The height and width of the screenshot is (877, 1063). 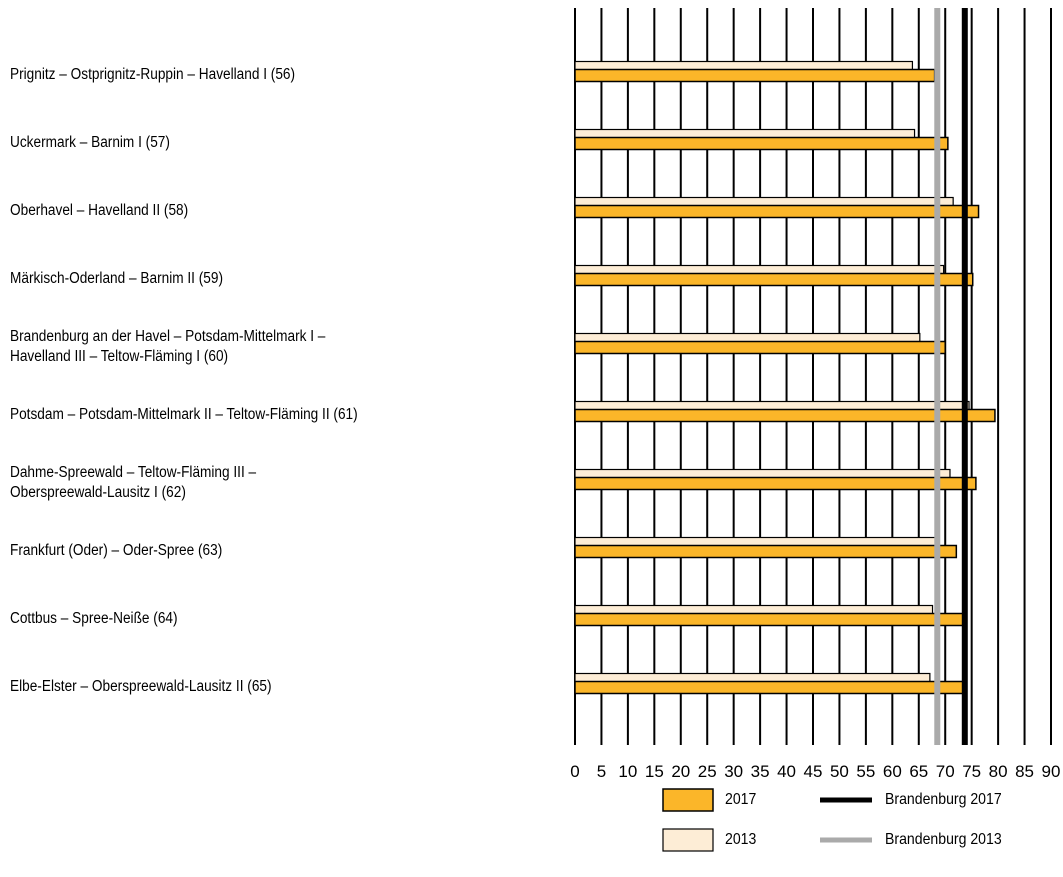 I want to click on category-label-line: Märkisch-Oderland – Barnim II (59), so click(x=117, y=278).